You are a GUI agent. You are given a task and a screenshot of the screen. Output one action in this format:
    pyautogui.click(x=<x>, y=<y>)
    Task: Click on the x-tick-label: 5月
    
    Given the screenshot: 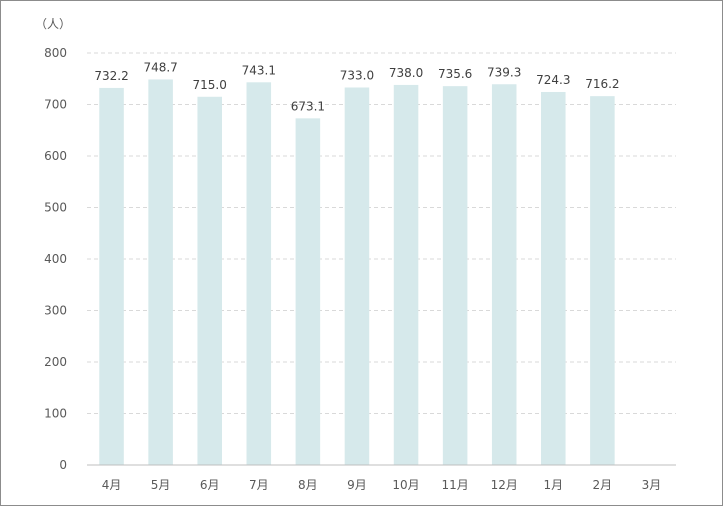 What is the action you would take?
    pyautogui.click(x=161, y=485)
    